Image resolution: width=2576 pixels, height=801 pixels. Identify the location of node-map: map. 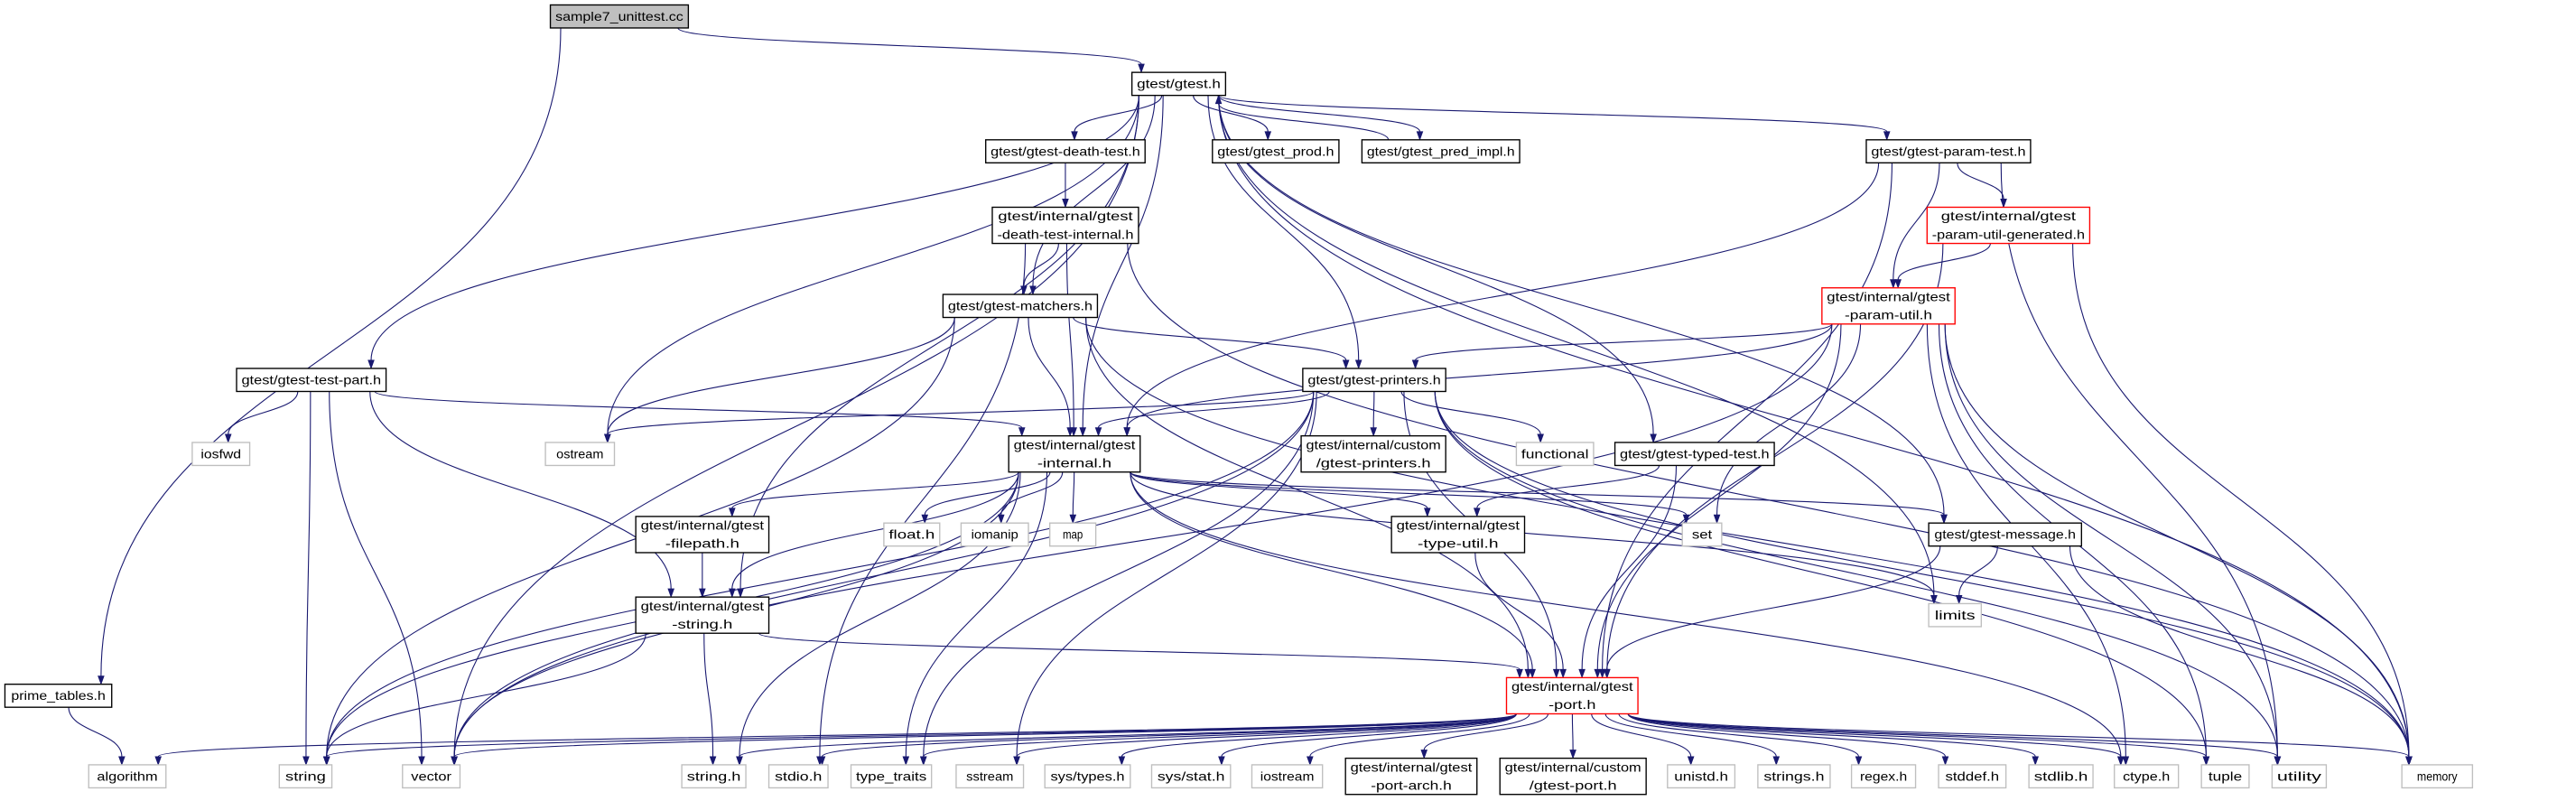
(1072, 535).